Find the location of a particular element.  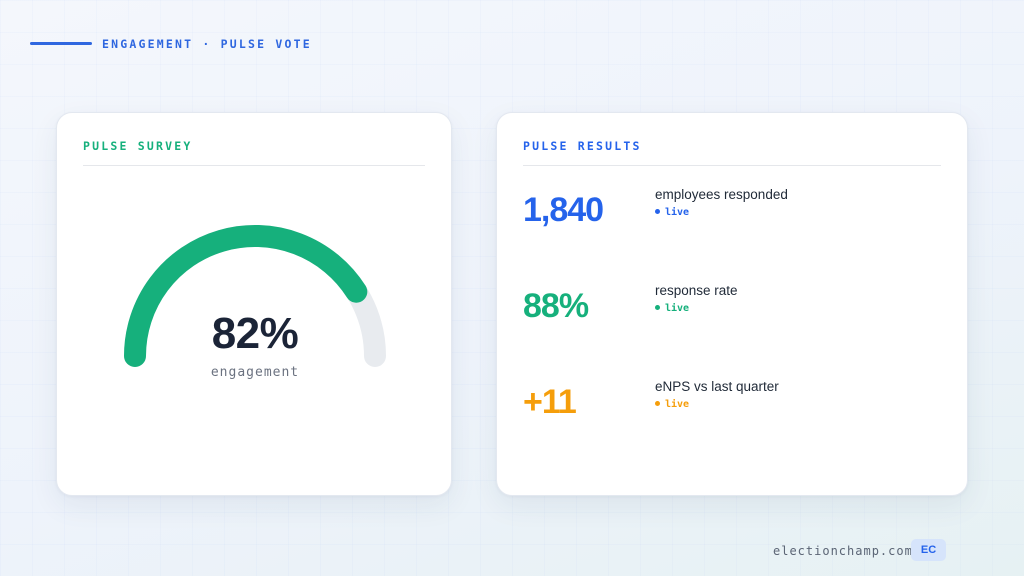

stat-value: 1,840 is located at coordinates (563, 210).